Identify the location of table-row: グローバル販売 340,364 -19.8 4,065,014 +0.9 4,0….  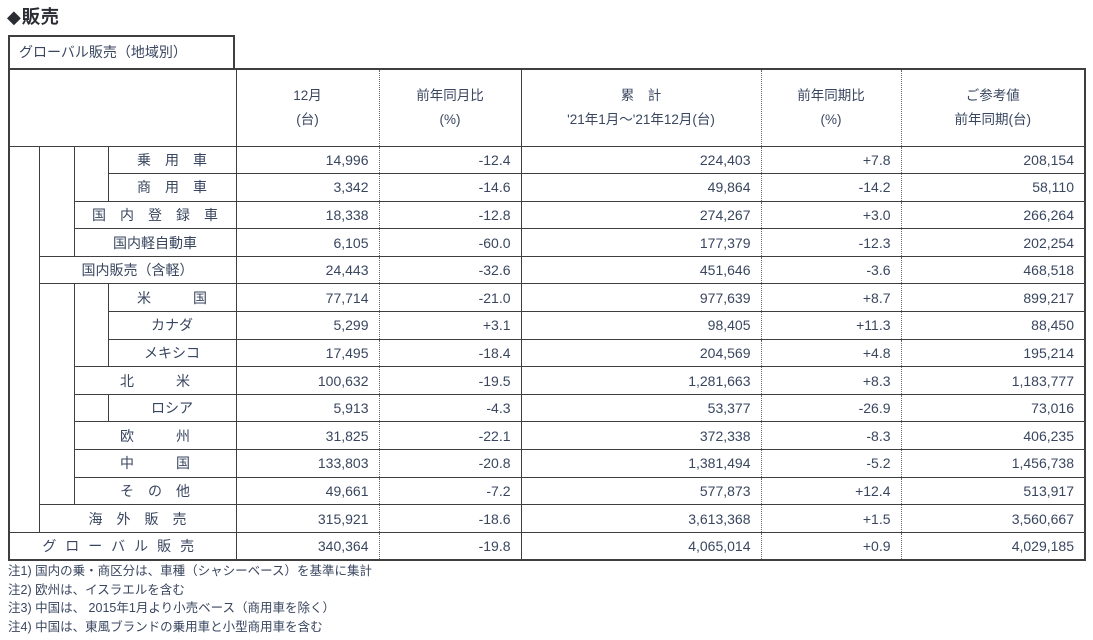
(547, 546).